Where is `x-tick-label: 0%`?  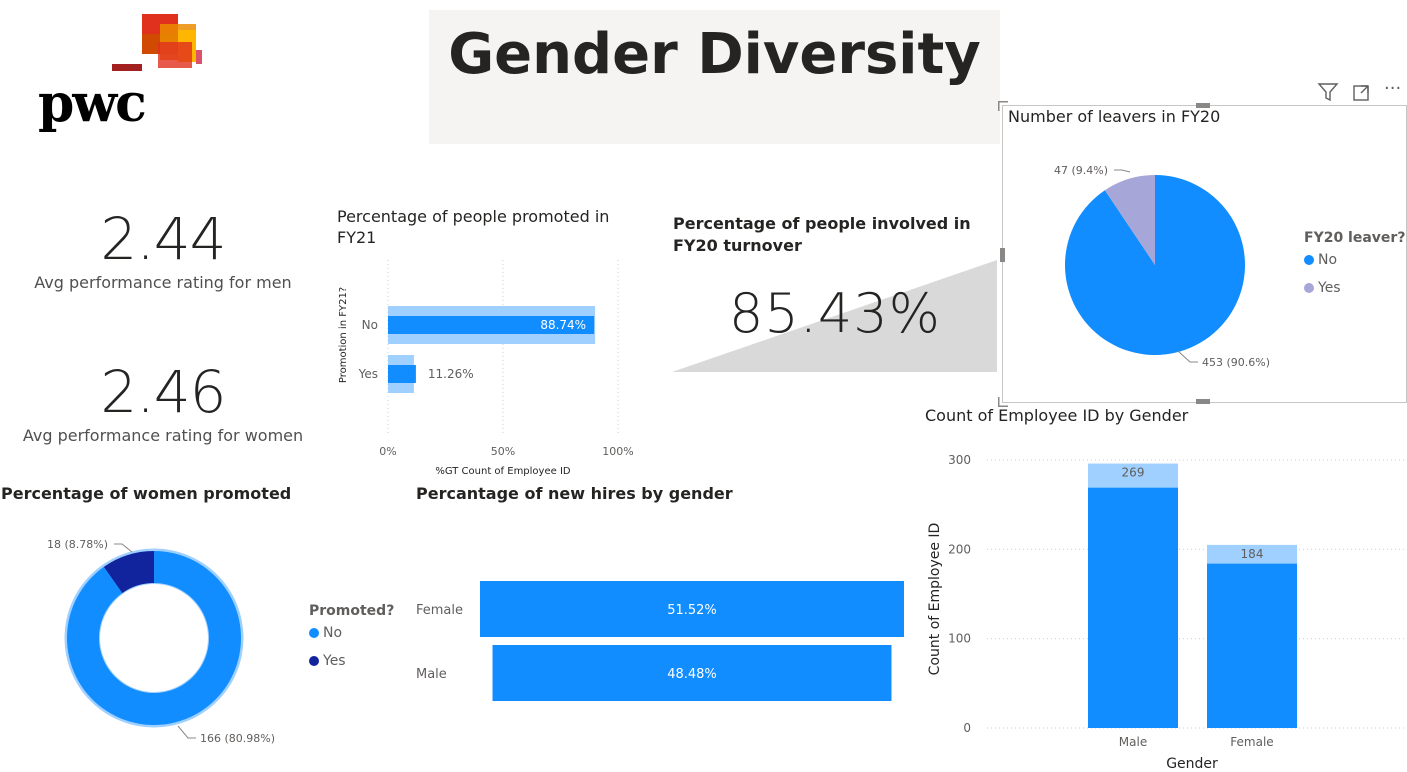
x-tick-label: 0% is located at coordinates (387, 451).